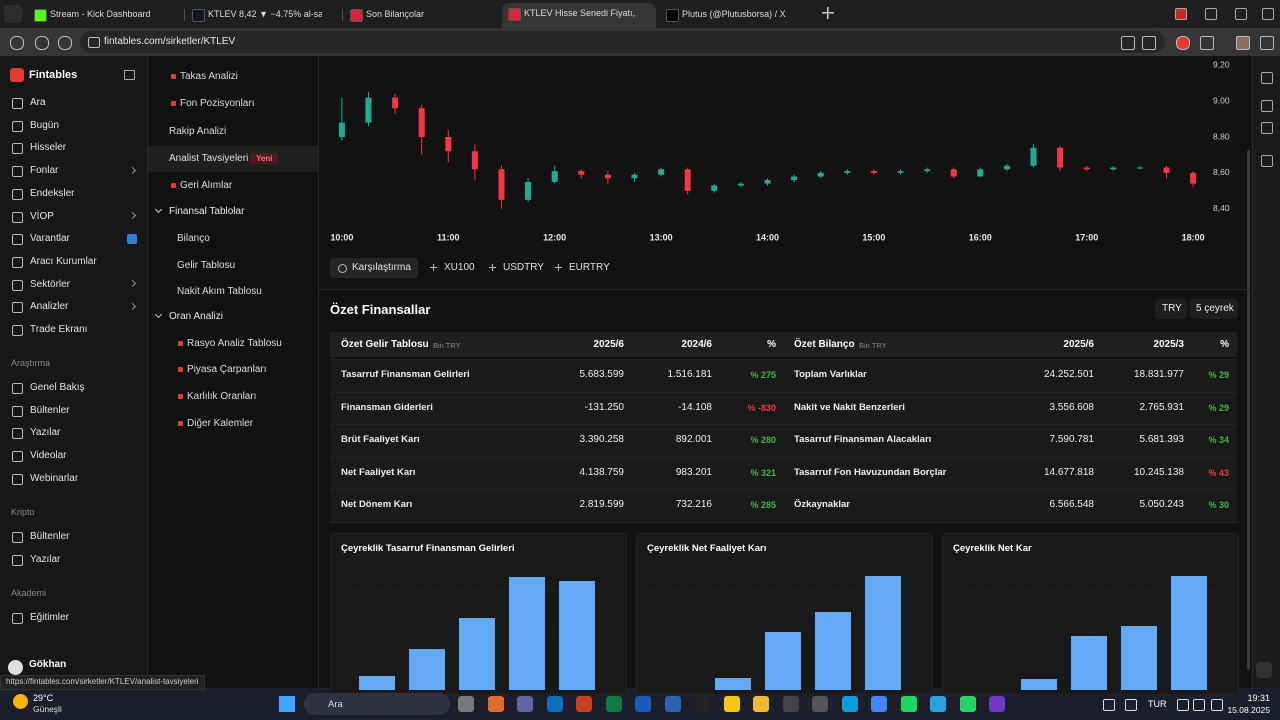 The image size is (1280, 720). I want to click on nav-item: Eğitimler, so click(49, 617).